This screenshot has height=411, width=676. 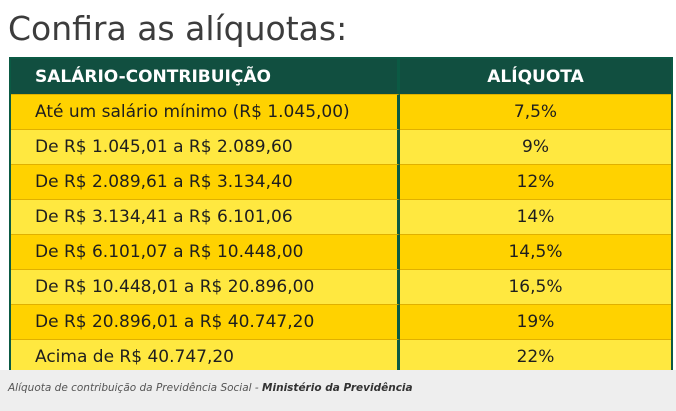 What do you see at coordinates (535, 356) in the screenshot?
I see `rate-cell: 22%` at bounding box center [535, 356].